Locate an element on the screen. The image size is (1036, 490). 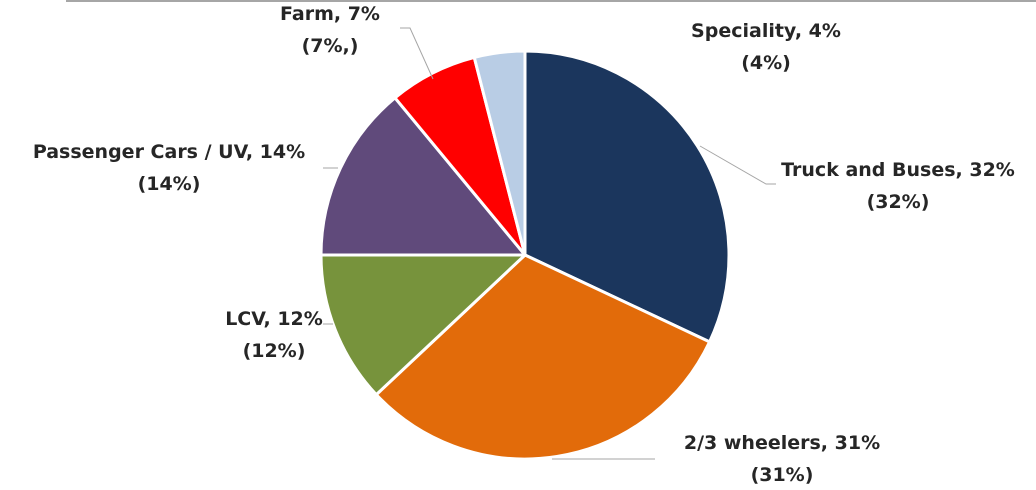
slice-label-line1: 2/3 wheelers, 31% is located at coordinates (782, 443).